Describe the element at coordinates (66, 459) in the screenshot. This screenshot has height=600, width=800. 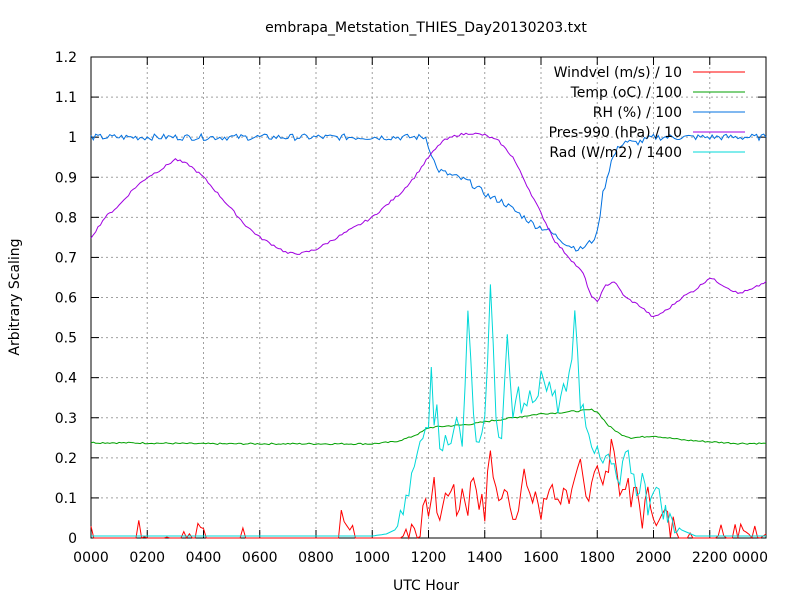
I see `y-tick-label: 0.2` at that location.